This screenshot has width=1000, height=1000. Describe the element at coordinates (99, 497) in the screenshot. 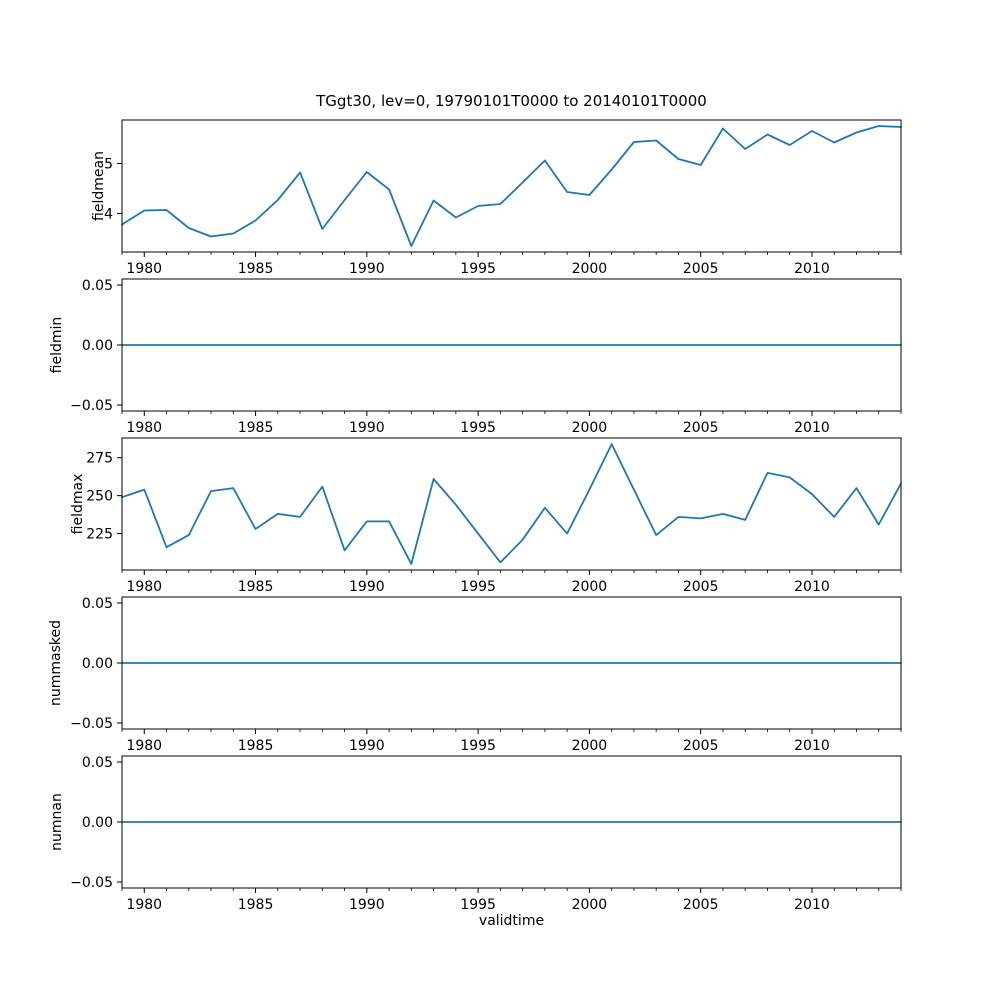

I see `svg-text: 250` at that location.